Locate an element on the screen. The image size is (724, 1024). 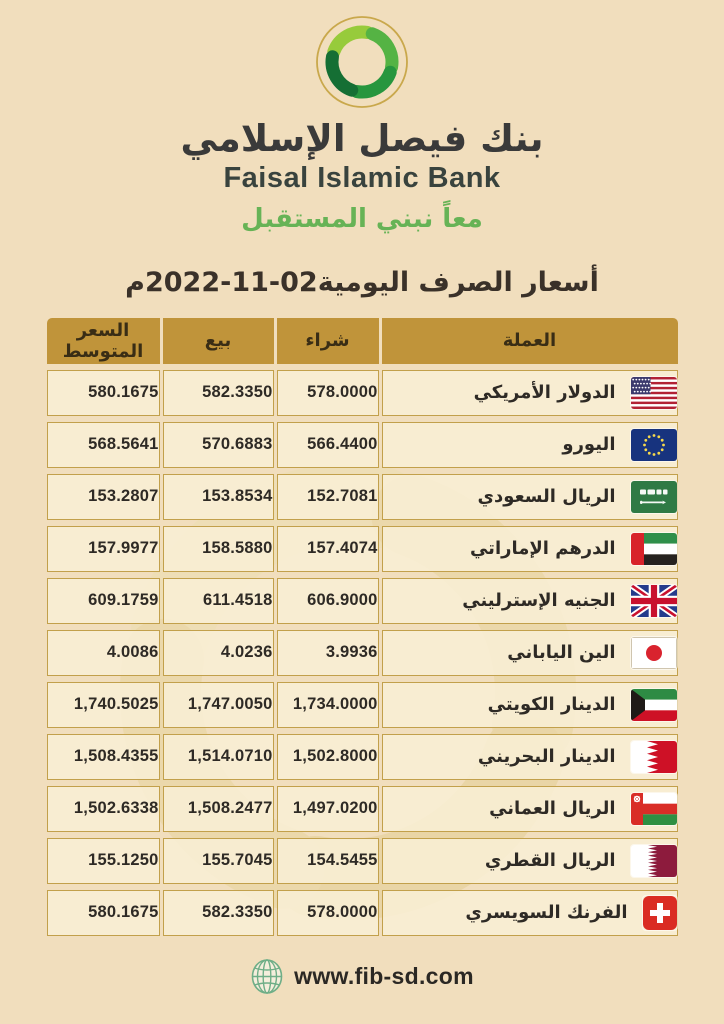
sell-rate-cell: 155.7045 is located at coordinates (218, 860).